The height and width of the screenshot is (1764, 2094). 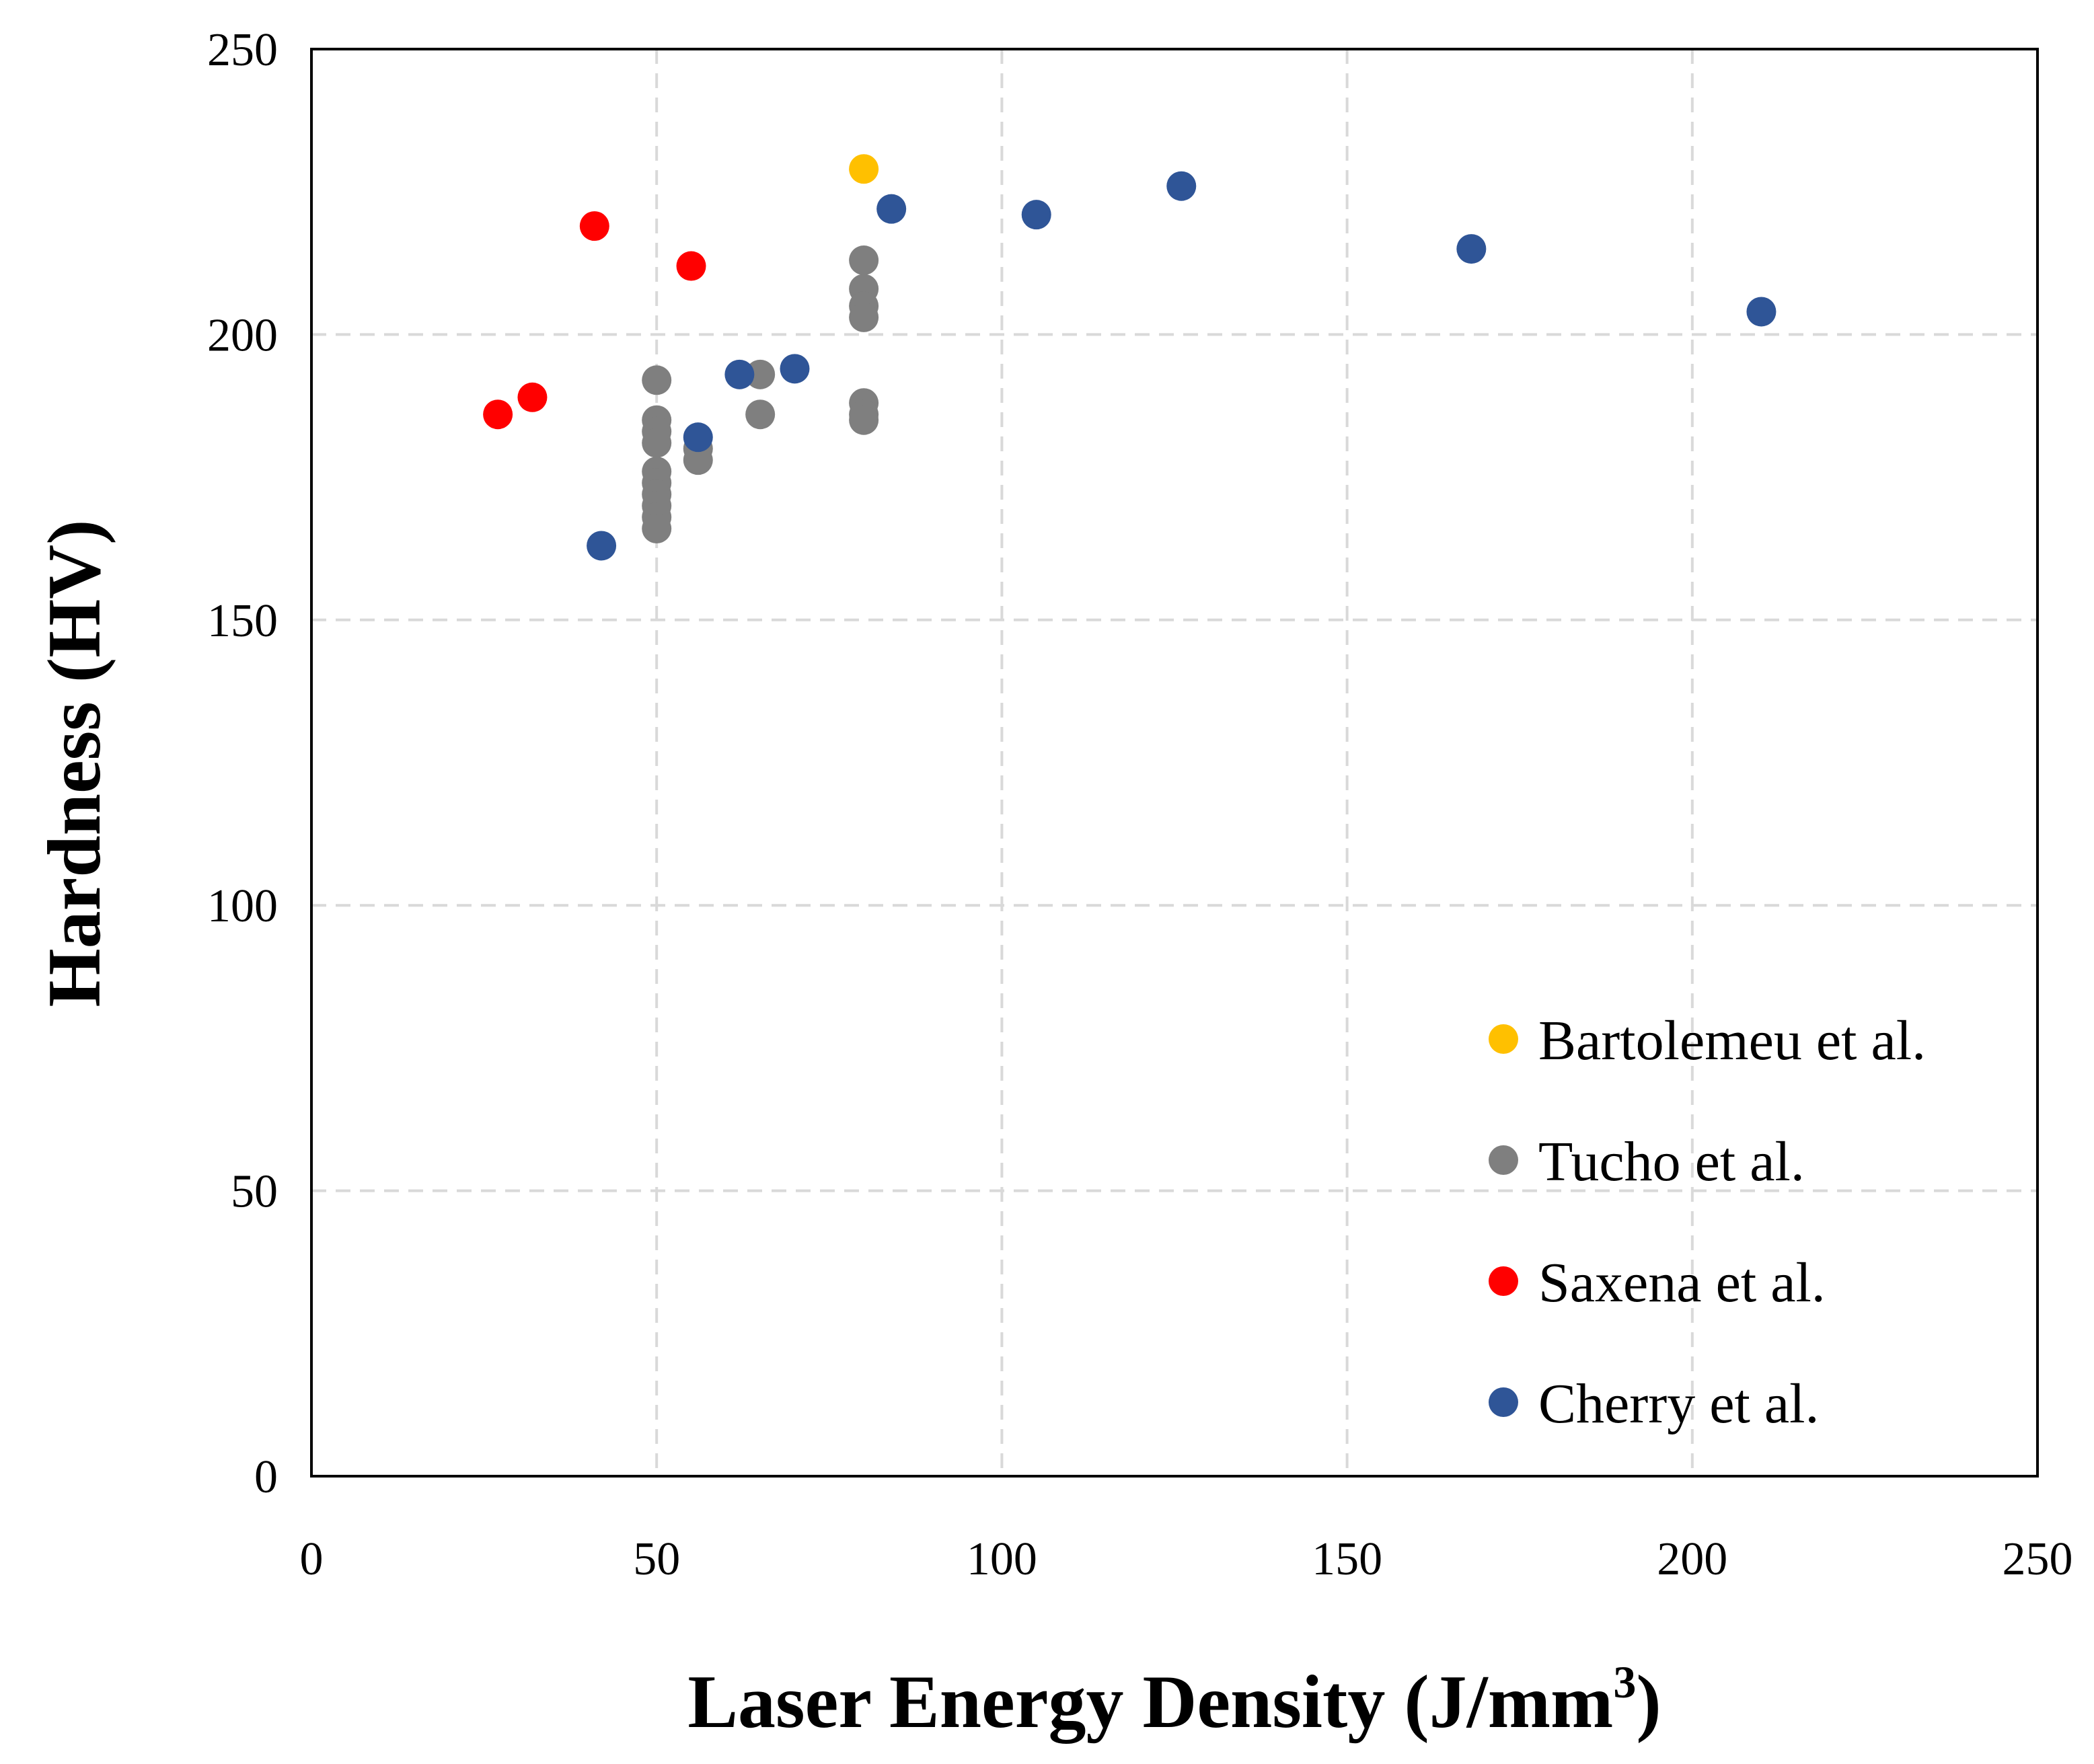 What do you see at coordinates (242, 621) in the screenshot?
I see `y-tick-label: 150` at bounding box center [242, 621].